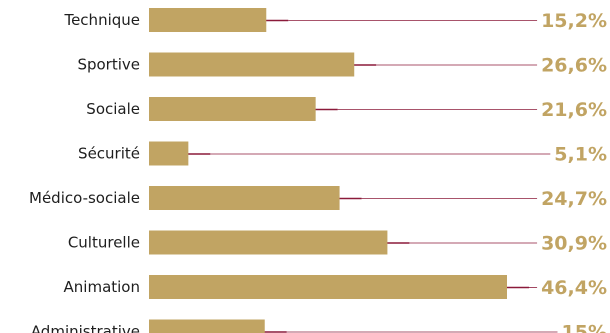 The image size is (610, 333). Describe the element at coordinates (102, 287) in the screenshot. I see `category-label: Animation` at that location.